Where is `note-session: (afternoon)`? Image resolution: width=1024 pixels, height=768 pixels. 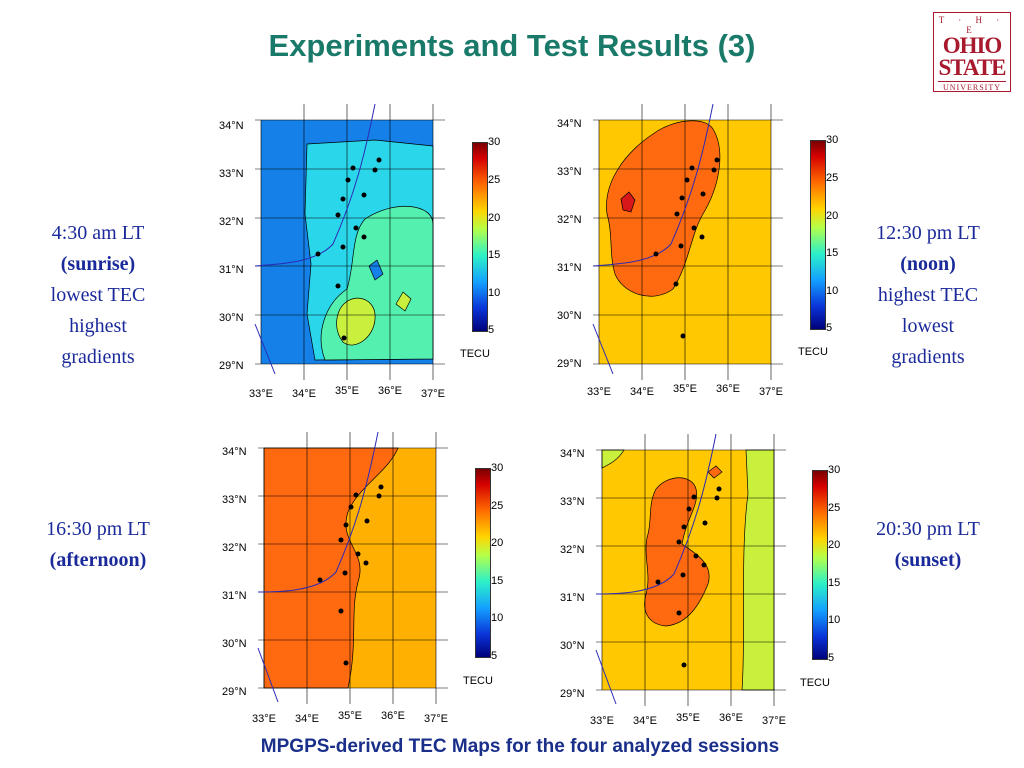 note-session: (afternoon) is located at coordinates (98, 560).